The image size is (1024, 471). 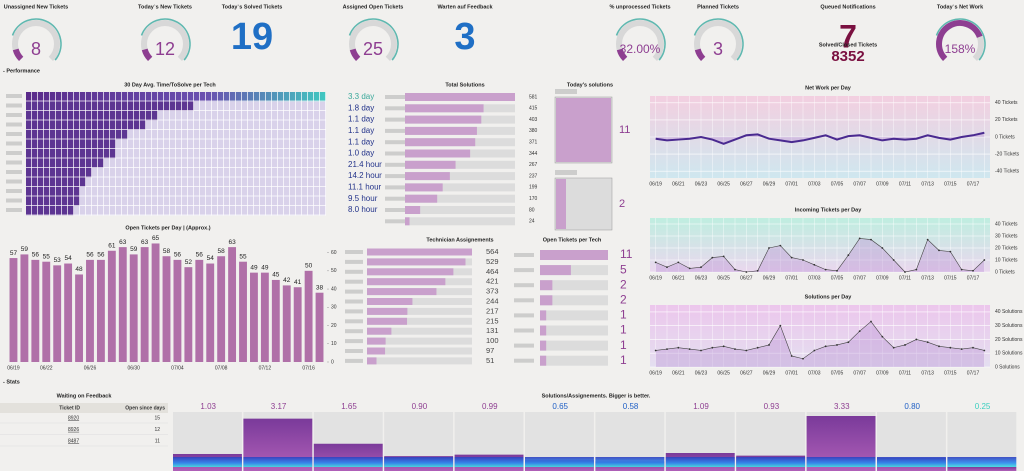 I want to click on bar-value: 63, so click(x=123, y=242).